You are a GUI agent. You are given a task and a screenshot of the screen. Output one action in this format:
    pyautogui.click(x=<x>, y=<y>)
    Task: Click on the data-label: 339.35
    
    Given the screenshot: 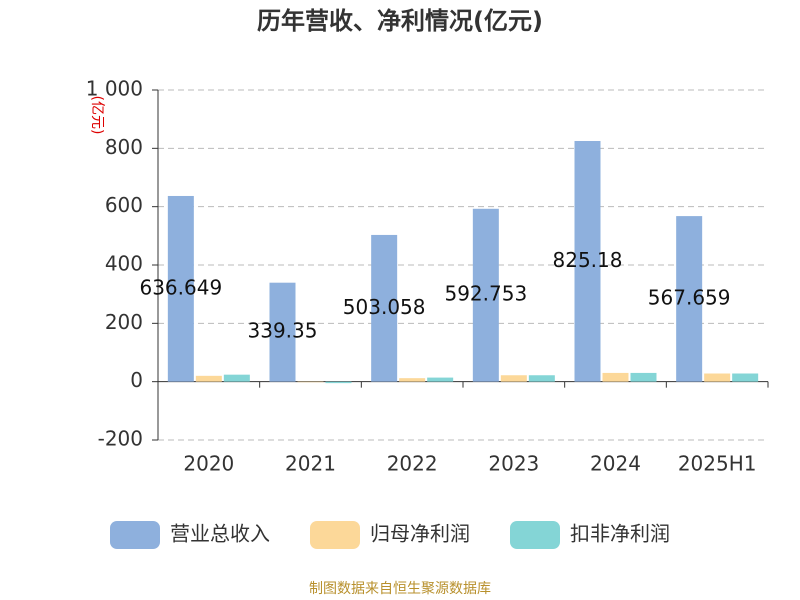 What is the action you would take?
    pyautogui.click(x=283, y=331)
    